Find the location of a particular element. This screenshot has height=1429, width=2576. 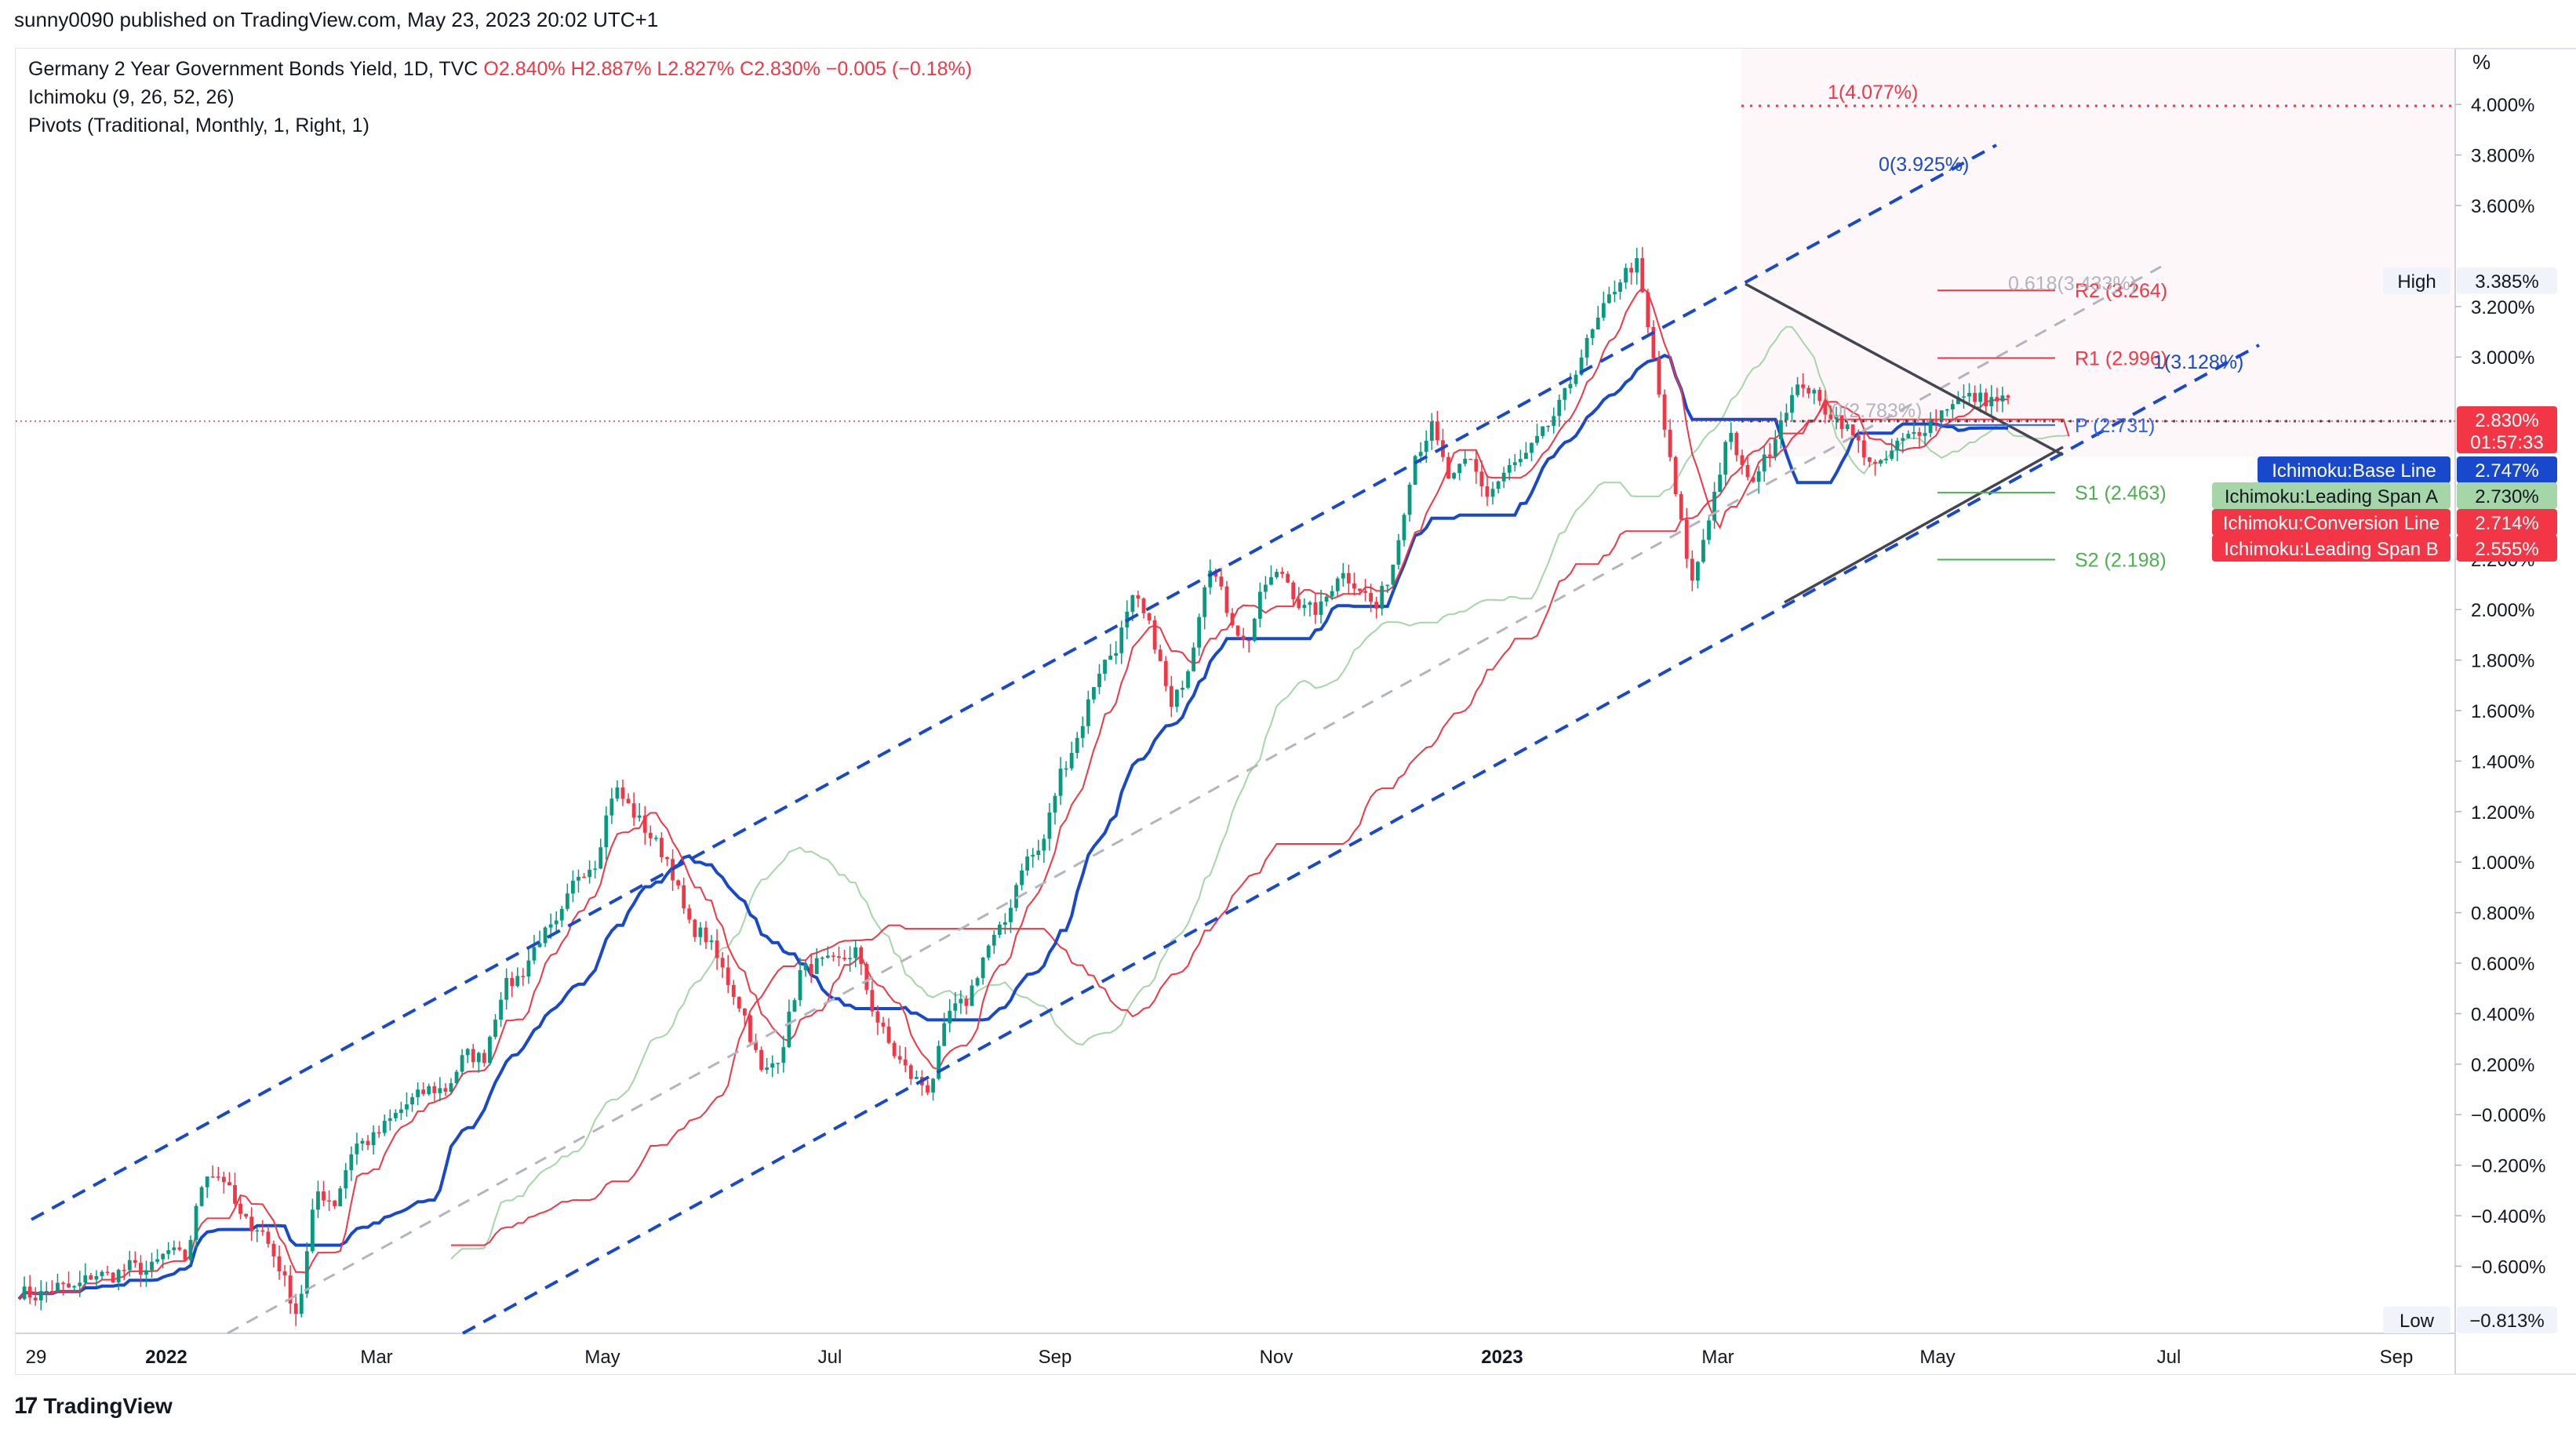

y-tick-label: 0.200% is located at coordinates (2502, 1065).